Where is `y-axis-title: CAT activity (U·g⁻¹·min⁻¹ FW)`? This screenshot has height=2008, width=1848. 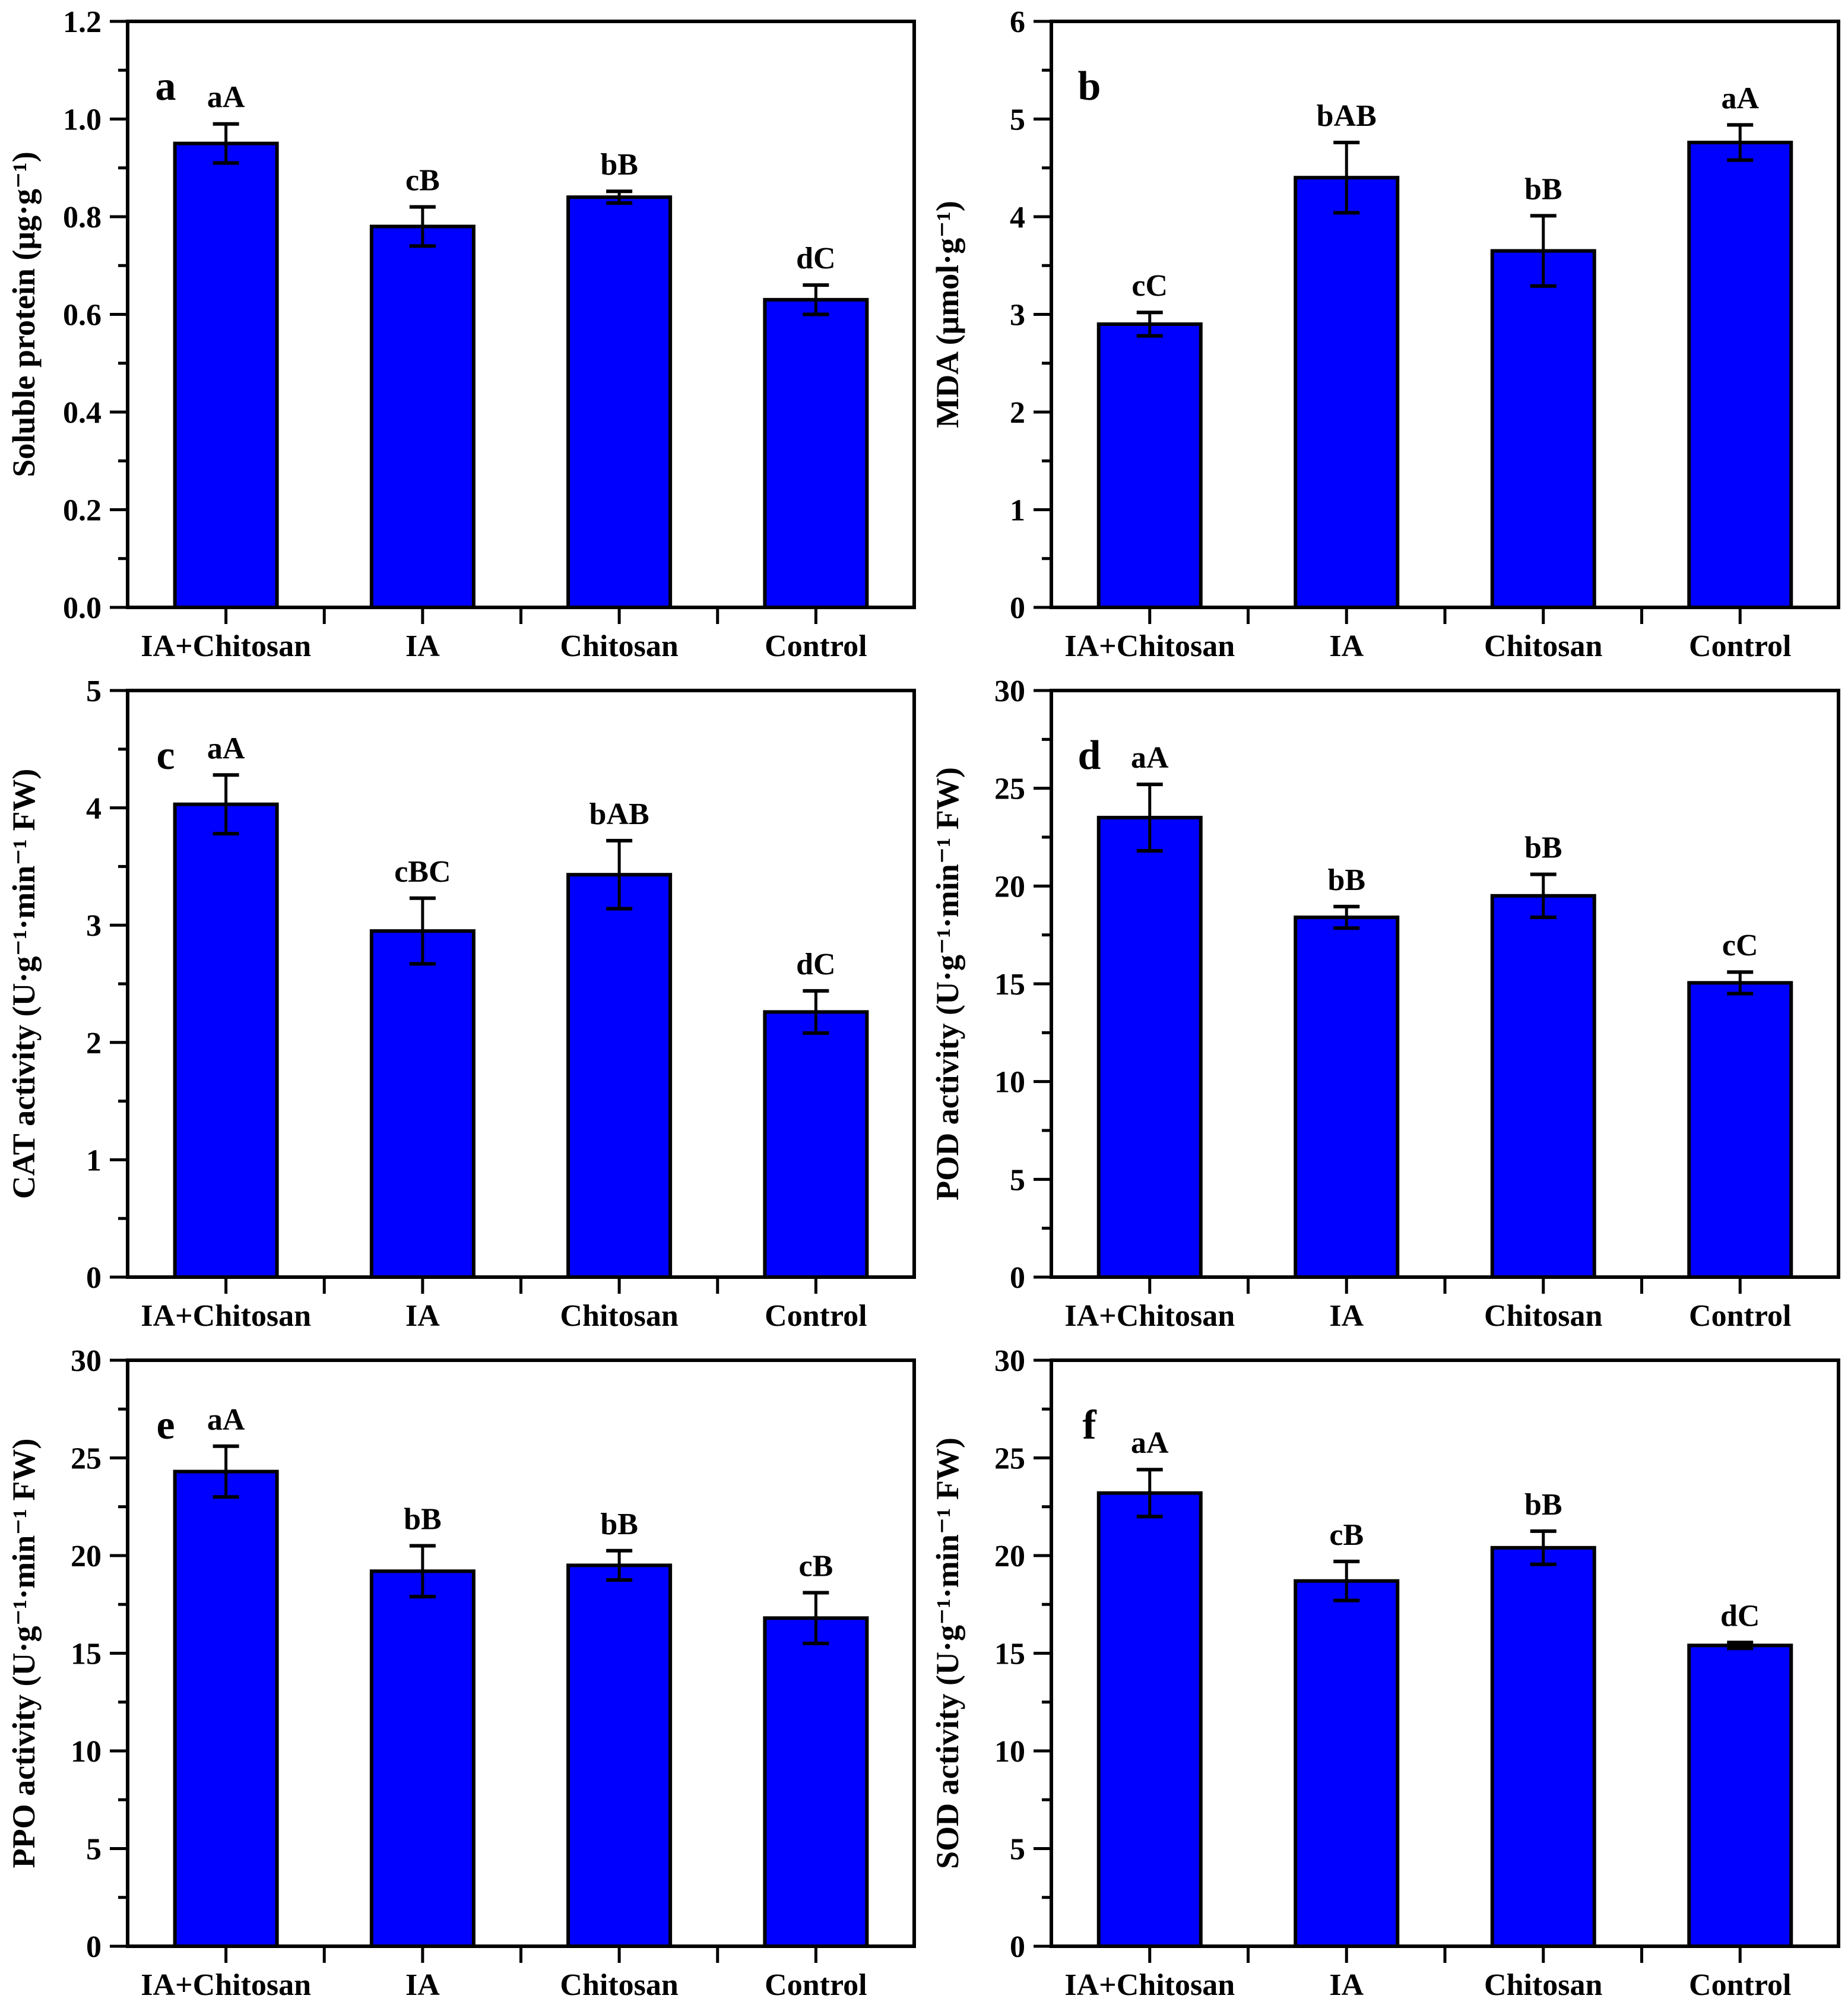 y-axis-title: CAT activity (U·g⁻¹·min⁻¹ FW) is located at coordinates (24, 984).